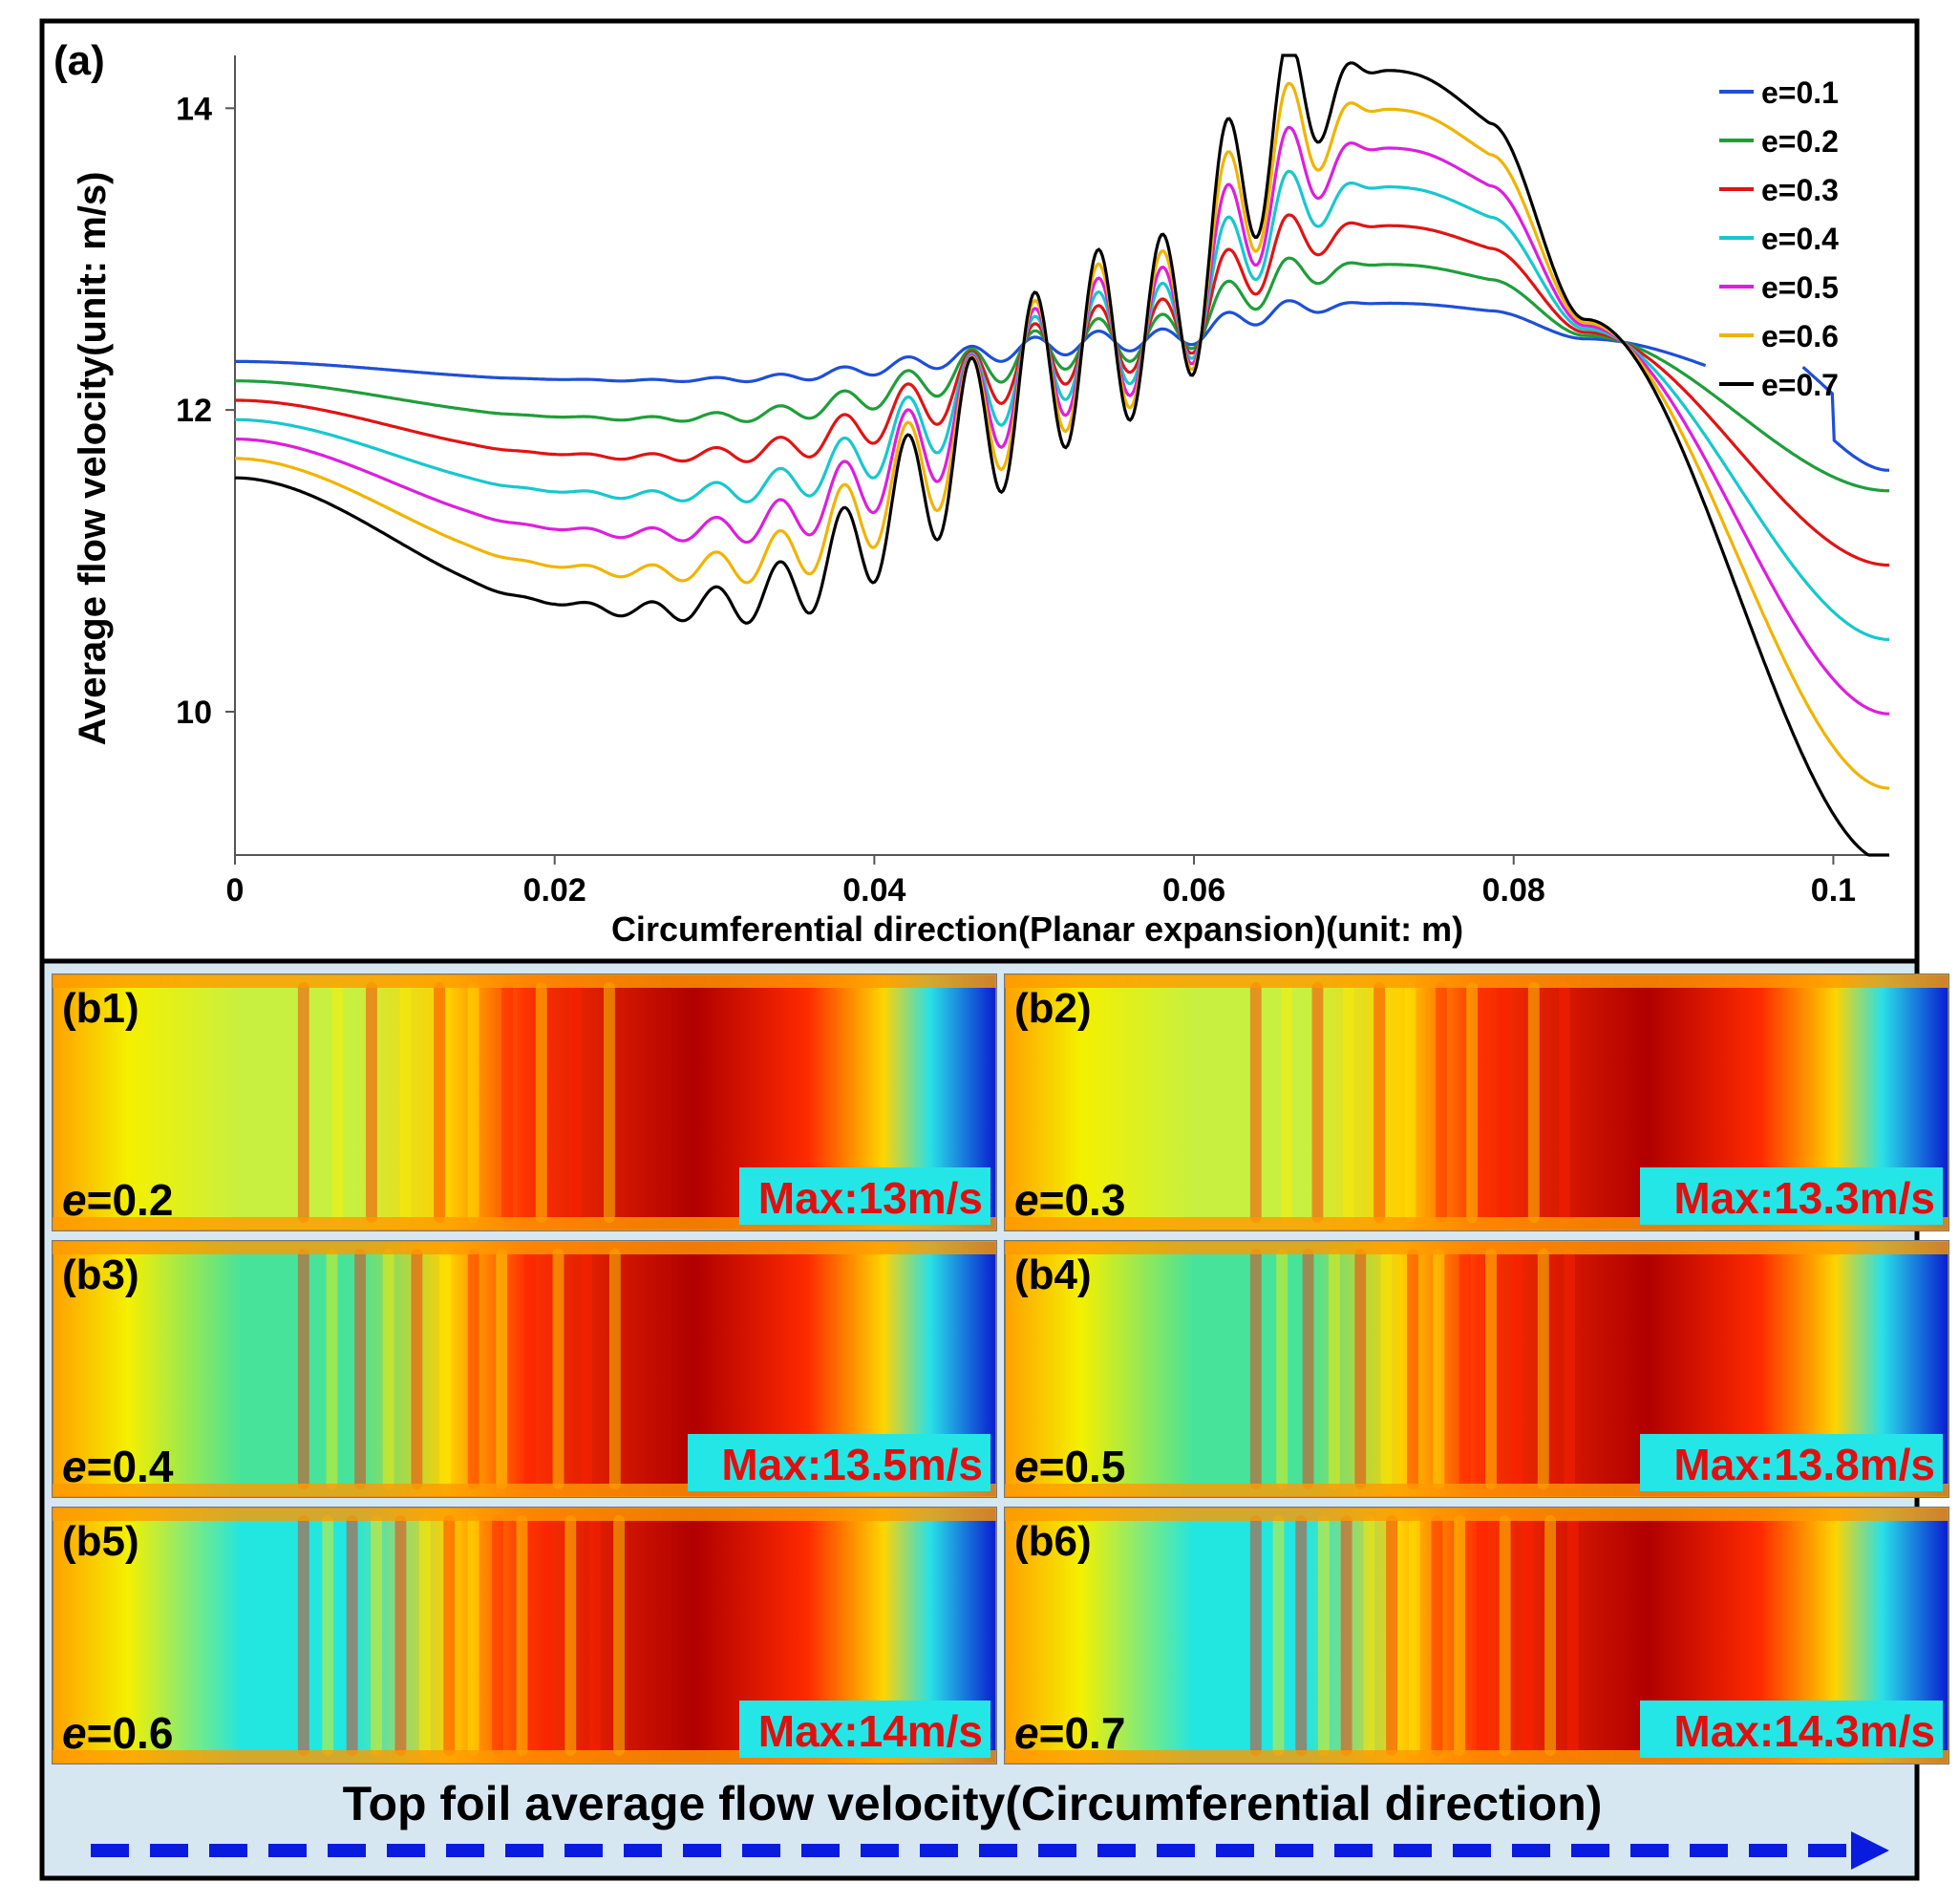 This screenshot has width=1959, height=1904. Describe the element at coordinates (1069, 1200) in the screenshot. I see `contour-e-label: e=0.3` at that location.